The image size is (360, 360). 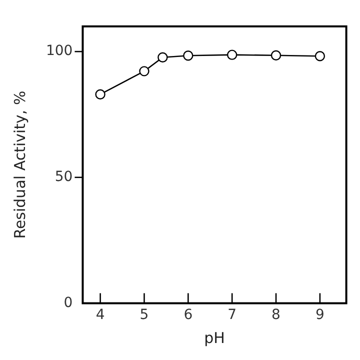 What do you see at coordinates (144, 315) in the screenshot?
I see `x-tick-label: 5` at bounding box center [144, 315].